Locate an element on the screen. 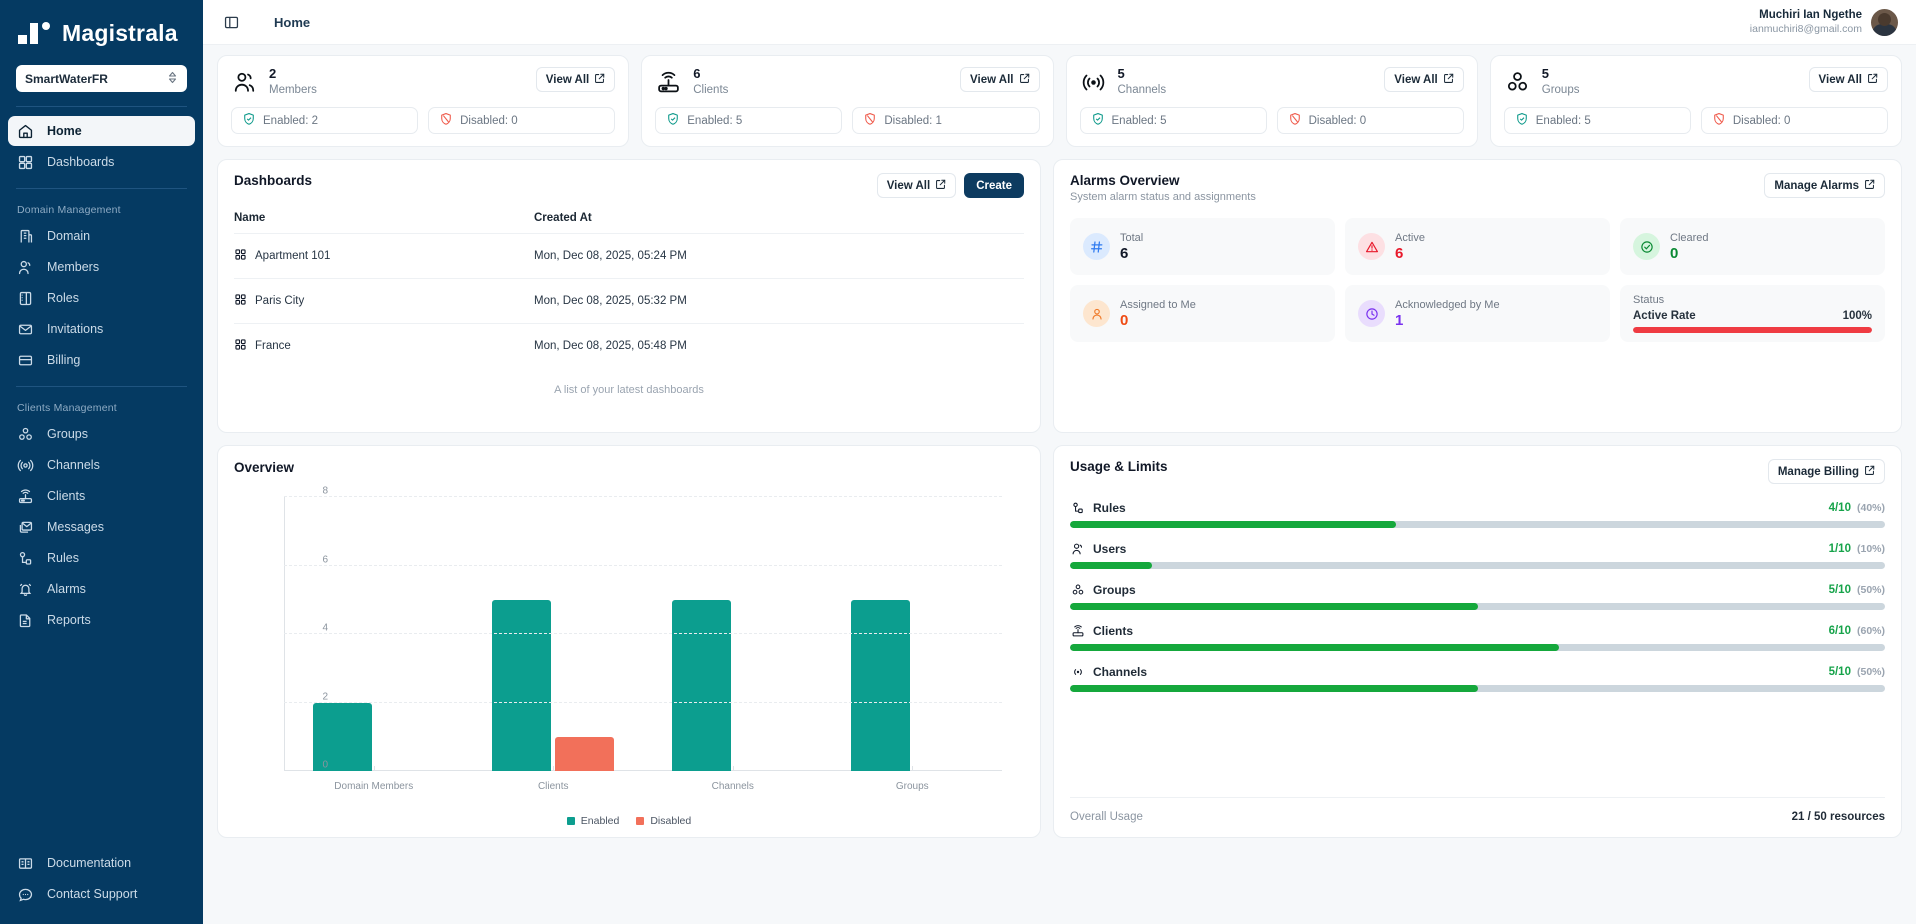 The width and height of the screenshot is (1916, 924). sidebar-item-rules: Rules is located at coordinates (101, 558).